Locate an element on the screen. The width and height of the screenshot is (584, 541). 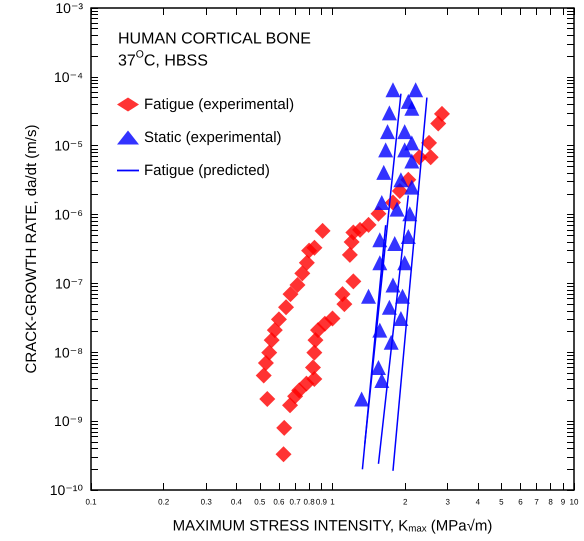
y-axis-title: CRACK-GROWTH RATE, da/dt (m/s) is located at coordinates (31, 249).